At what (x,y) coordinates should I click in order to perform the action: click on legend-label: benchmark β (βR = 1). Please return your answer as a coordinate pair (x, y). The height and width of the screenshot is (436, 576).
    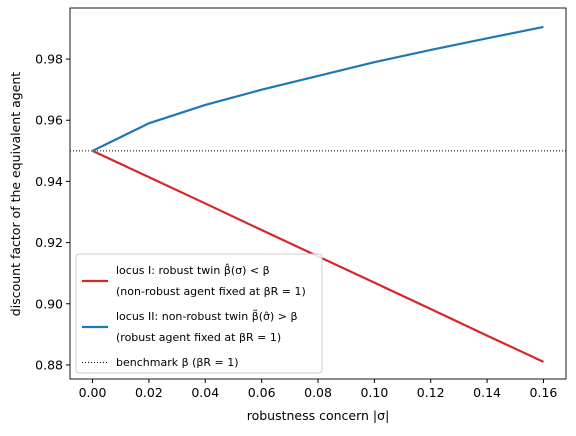
    Looking at the image, I should click on (177, 362).